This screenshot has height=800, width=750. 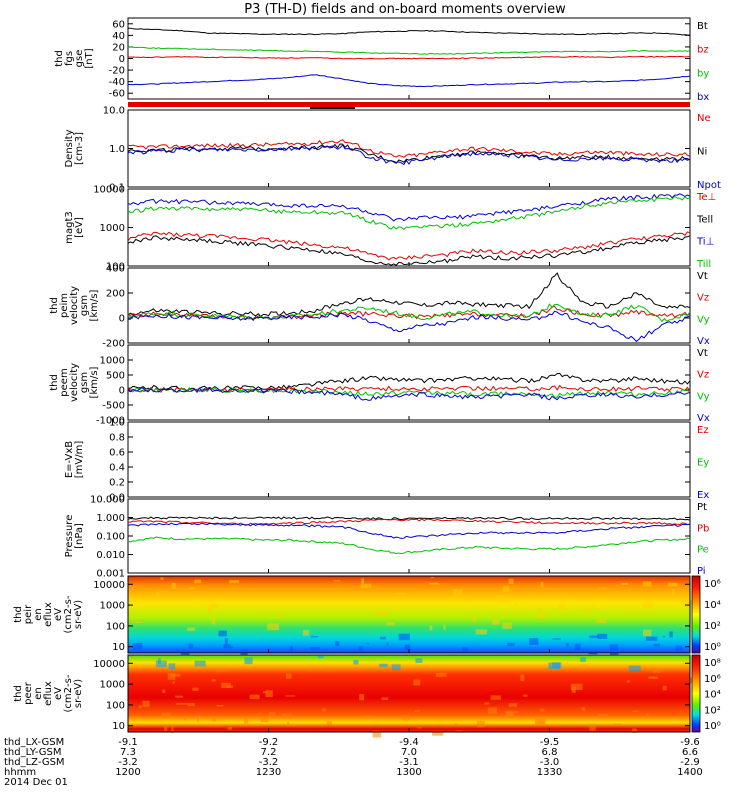 I want to click on y-tick-label: 1.000, so click(x=110, y=518).